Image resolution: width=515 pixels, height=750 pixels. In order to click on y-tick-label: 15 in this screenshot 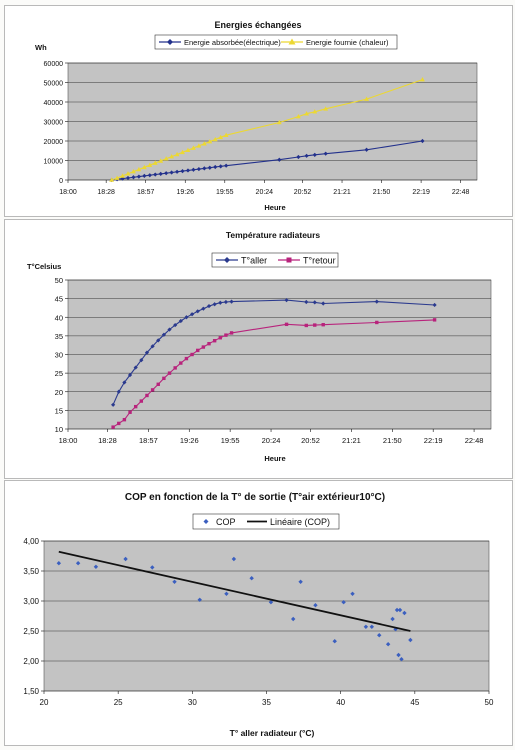, I will do `click(59, 410)`.